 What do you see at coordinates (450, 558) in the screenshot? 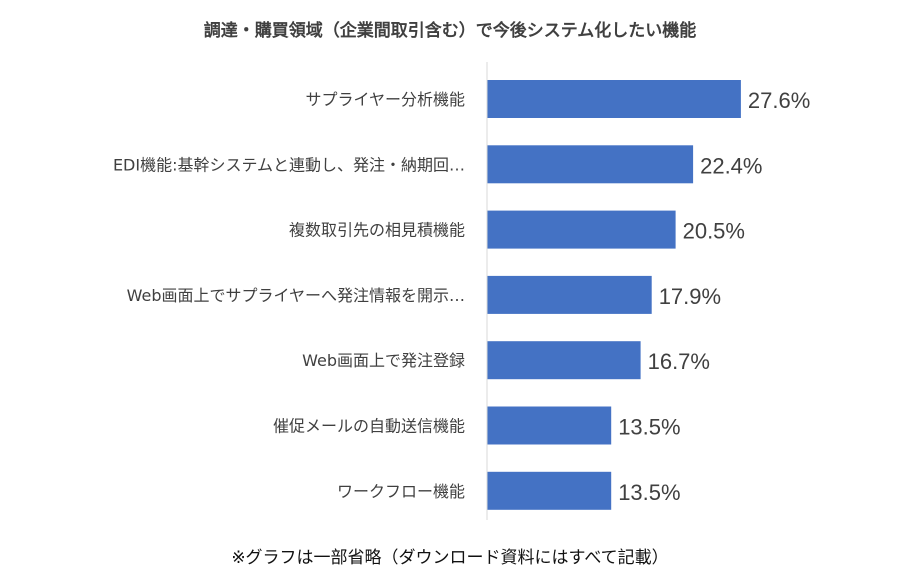
I see `chart-footnote: ※グラフは一部省略（ダウンロード資料にはすべて記載）` at bounding box center [450, 558].